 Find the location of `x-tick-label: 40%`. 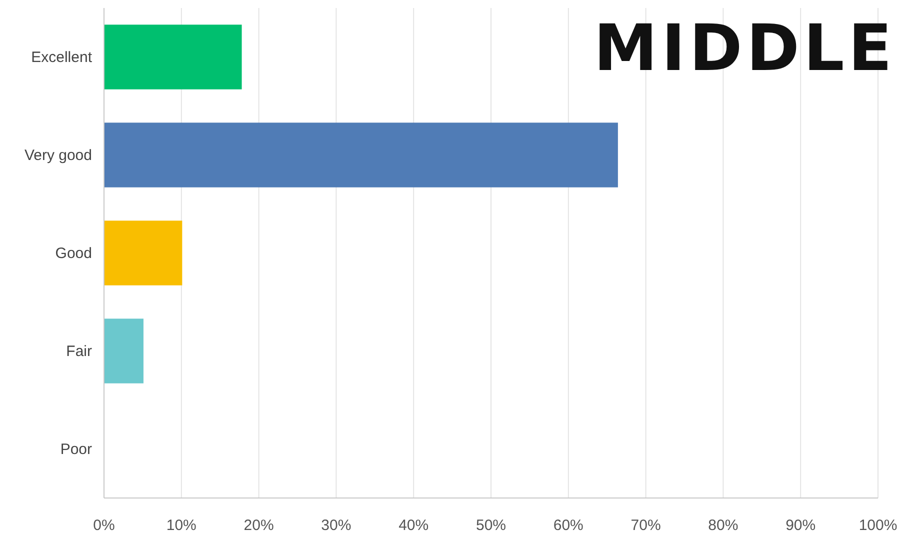

x-tick-label: 40% is located at coordinates (413, 525).